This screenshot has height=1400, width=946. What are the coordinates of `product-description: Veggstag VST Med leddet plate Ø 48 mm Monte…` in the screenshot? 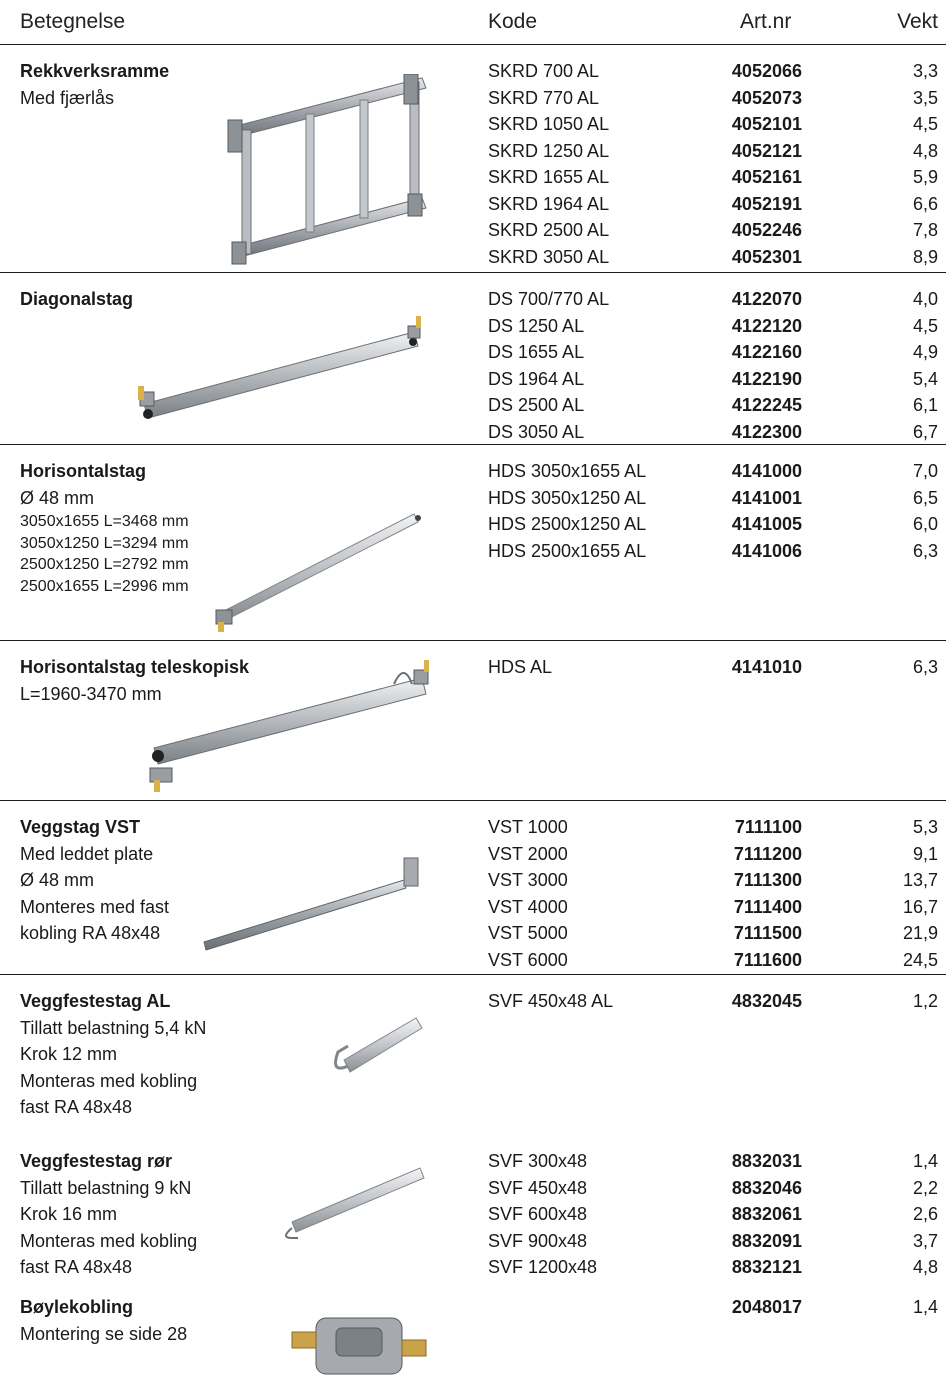 It's located at (94, 880).